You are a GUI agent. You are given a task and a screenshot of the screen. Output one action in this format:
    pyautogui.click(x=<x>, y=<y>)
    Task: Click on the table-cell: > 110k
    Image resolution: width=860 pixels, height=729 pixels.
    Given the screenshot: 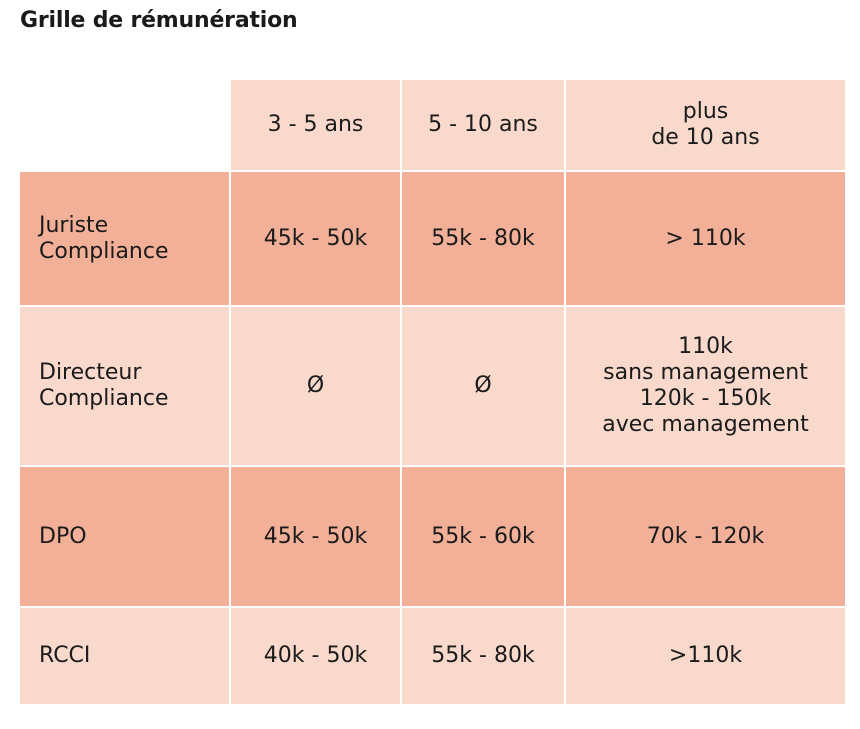 What is the action you would take?
    pyautogui.click(x=705, y=238)
    